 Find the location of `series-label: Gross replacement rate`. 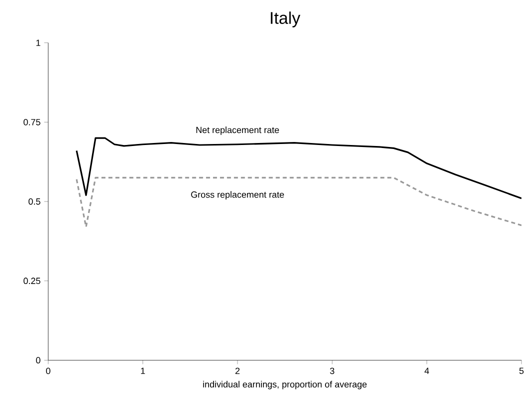

series-label: Gross replacement rate is located at coordinates (237, 195).